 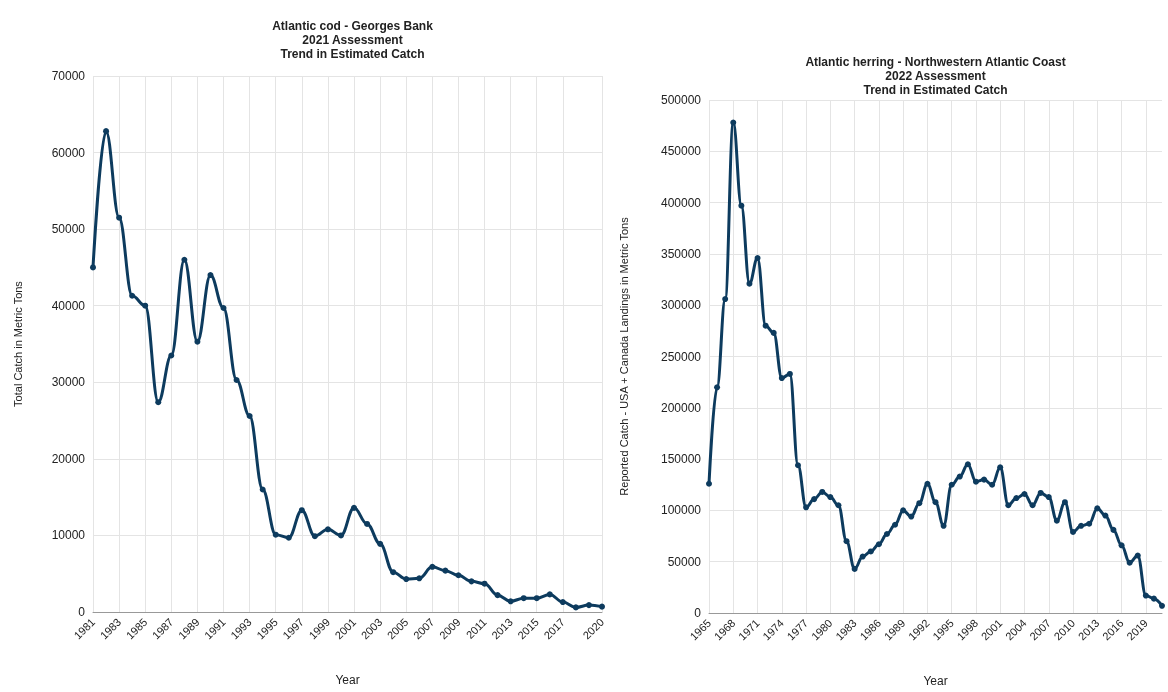 I want to click on y-tick-label: 300000, so click(x=681, y=305).